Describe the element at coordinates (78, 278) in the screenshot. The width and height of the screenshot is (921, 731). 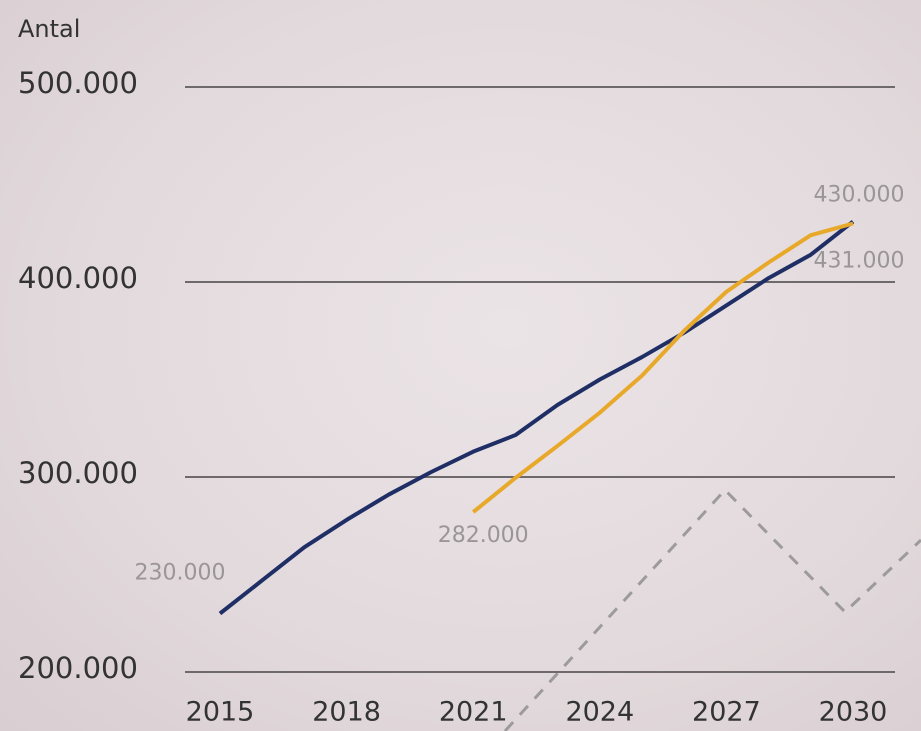
I see `y-tick-label: 400.000` at that location.